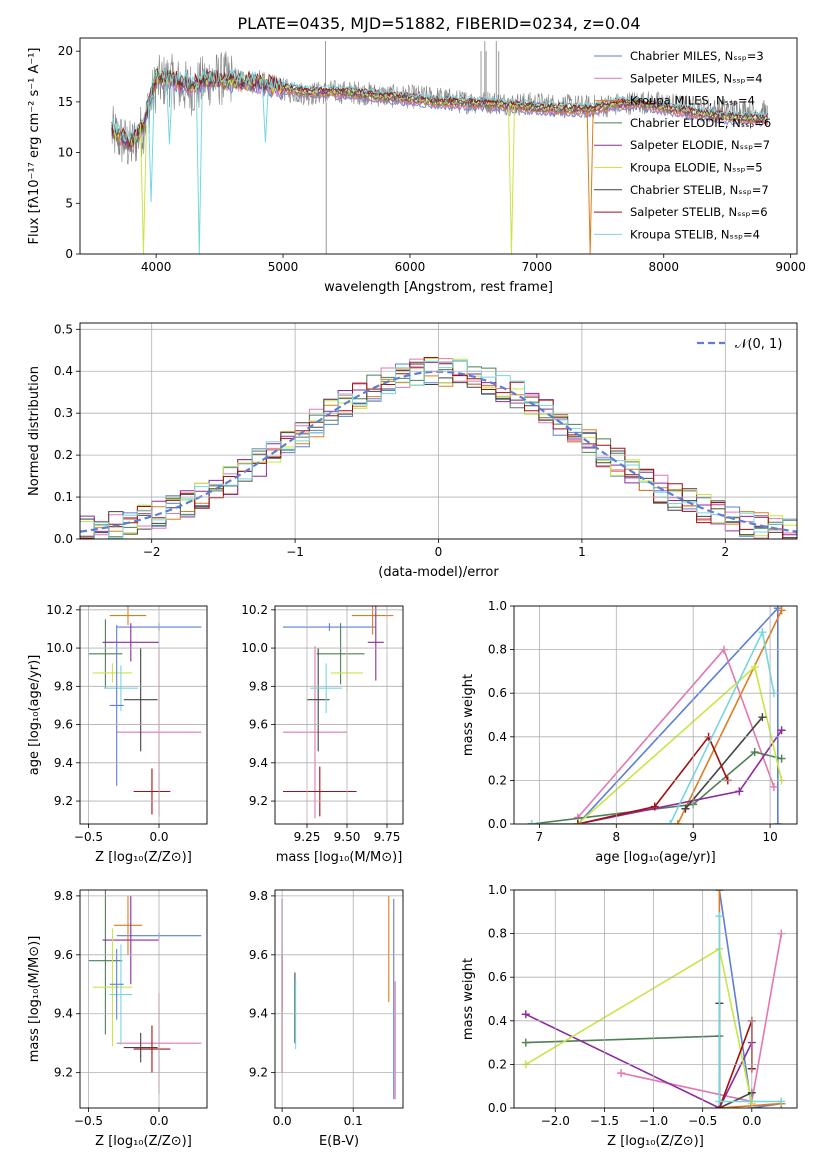 This screenshot has height=1170, width=819. Describe the element at coordinates (790, 267) in the screenshot. I see `x-tick-label: 9000` at that location.